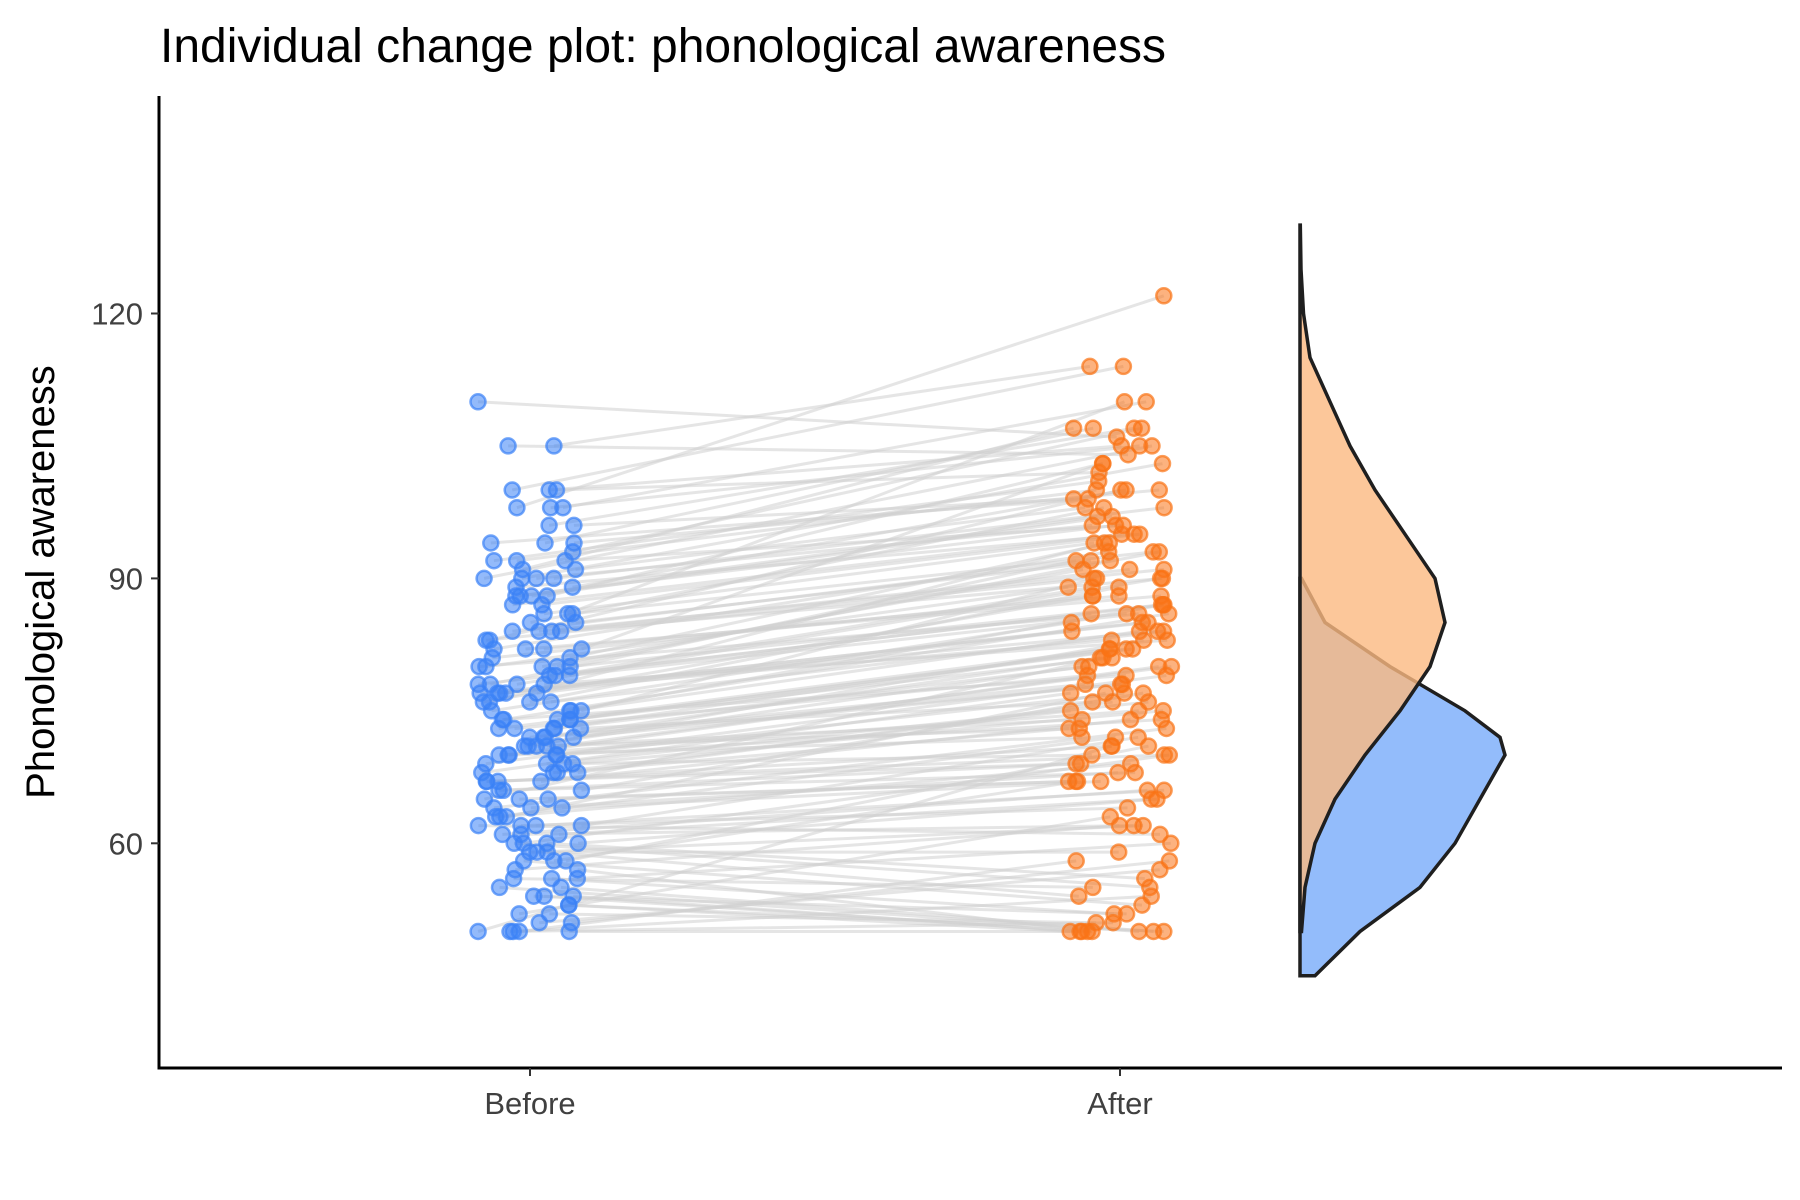  Describe the element at coordinates (529, 1103) in the screenshot. I see `x-tick-label: Before` at that location.